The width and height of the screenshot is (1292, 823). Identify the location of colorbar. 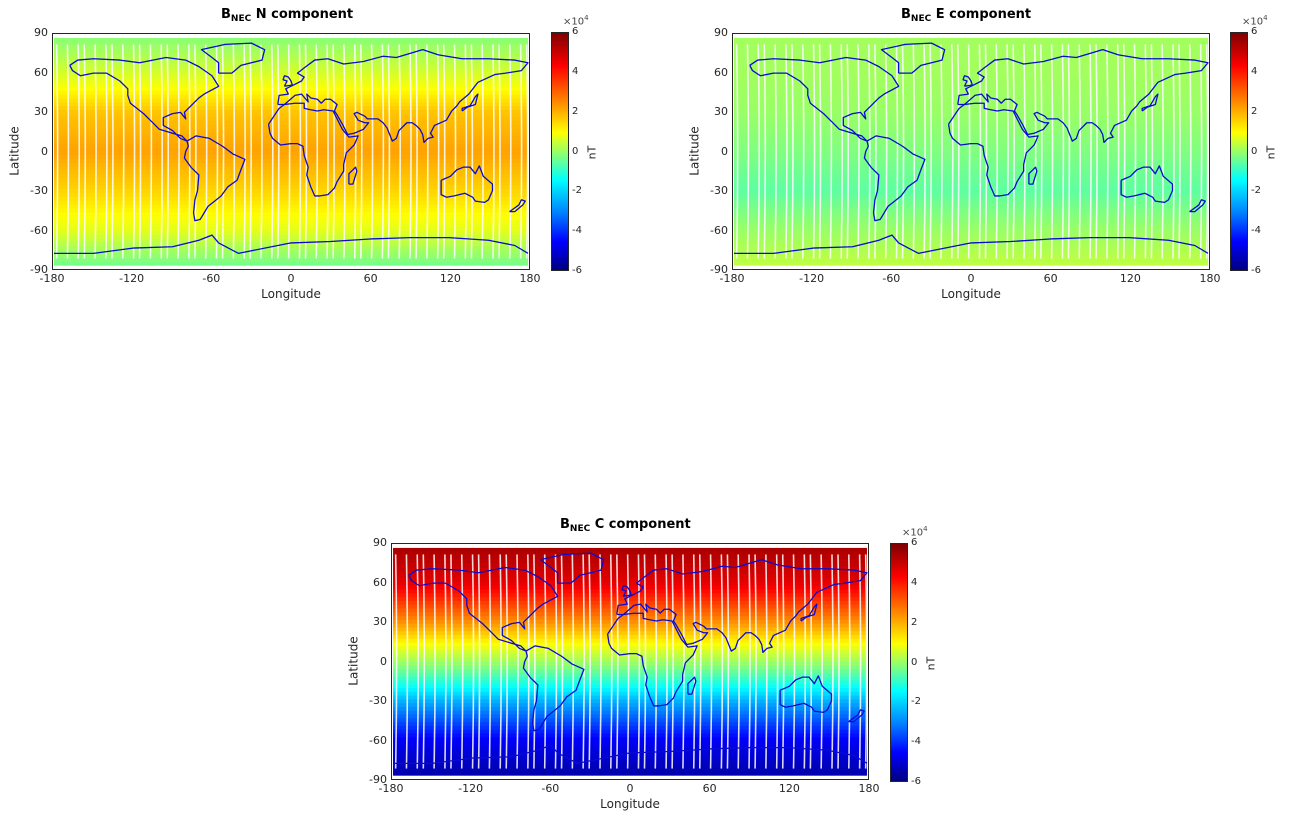
(560, 151).